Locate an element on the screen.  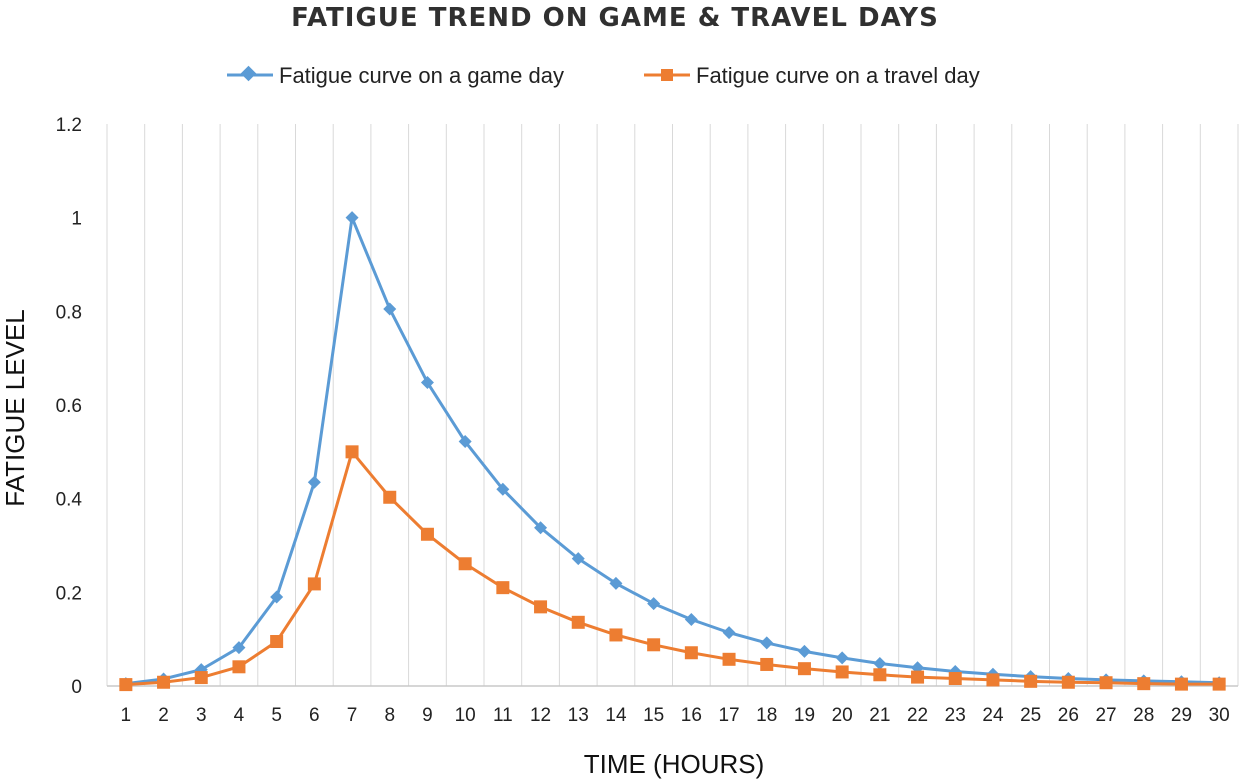
y-tick-label: 0.6 is located at coordinates (69, 406).